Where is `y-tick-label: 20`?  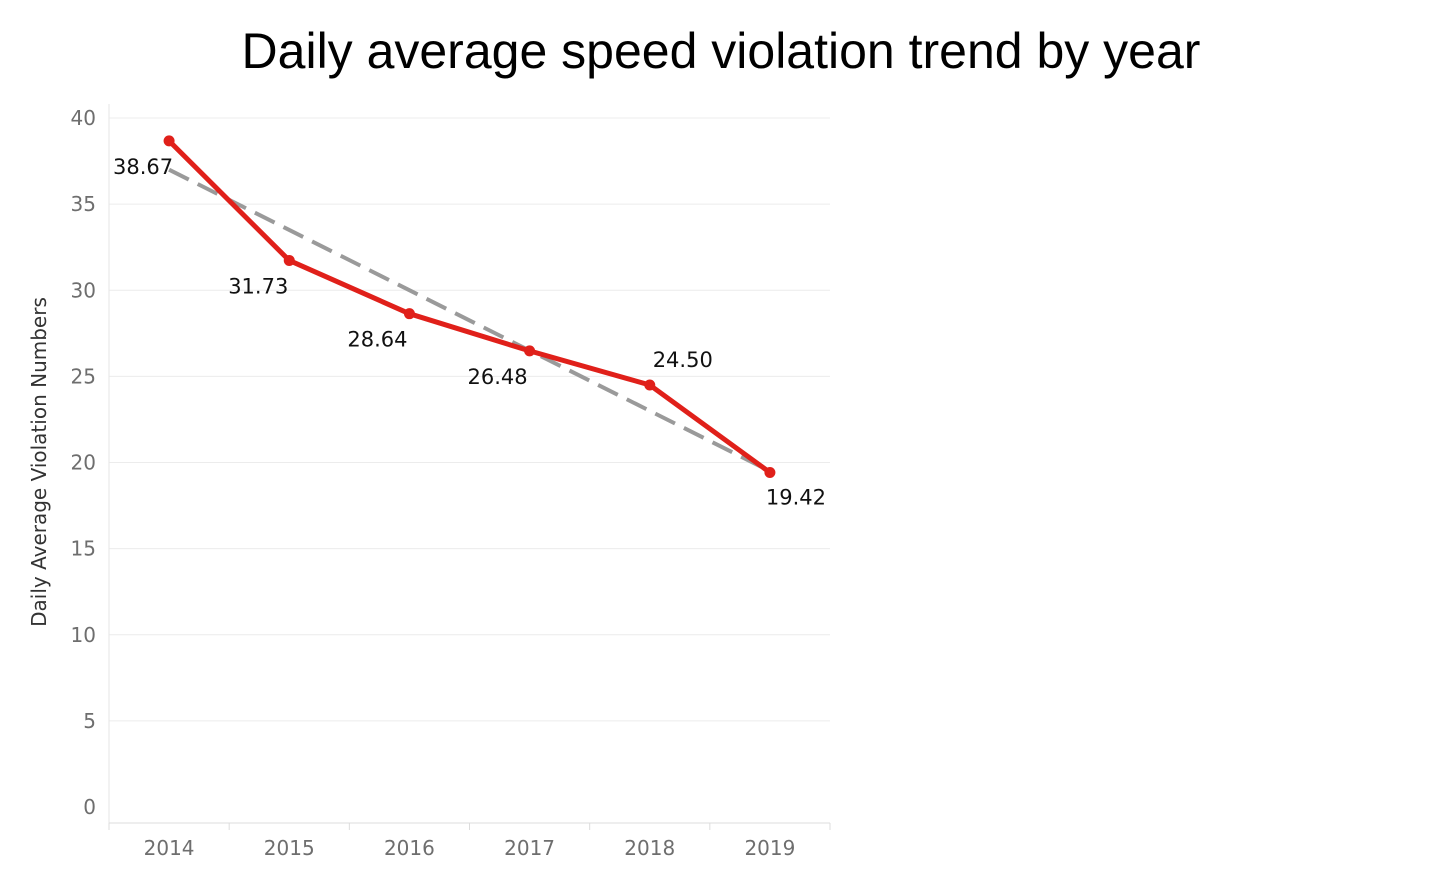
y-tick-label: 20 is located at coordinates (83, 463).